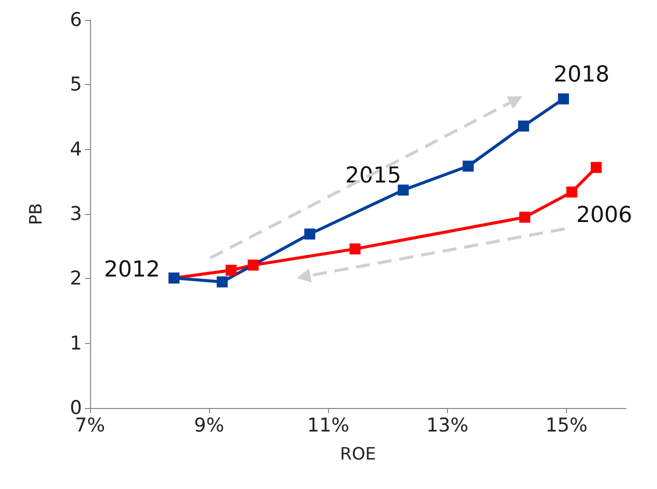 Image resolution: width=657 pixels, height=489 pixels. I want to click on annotation: 2006, so click(604, 215).